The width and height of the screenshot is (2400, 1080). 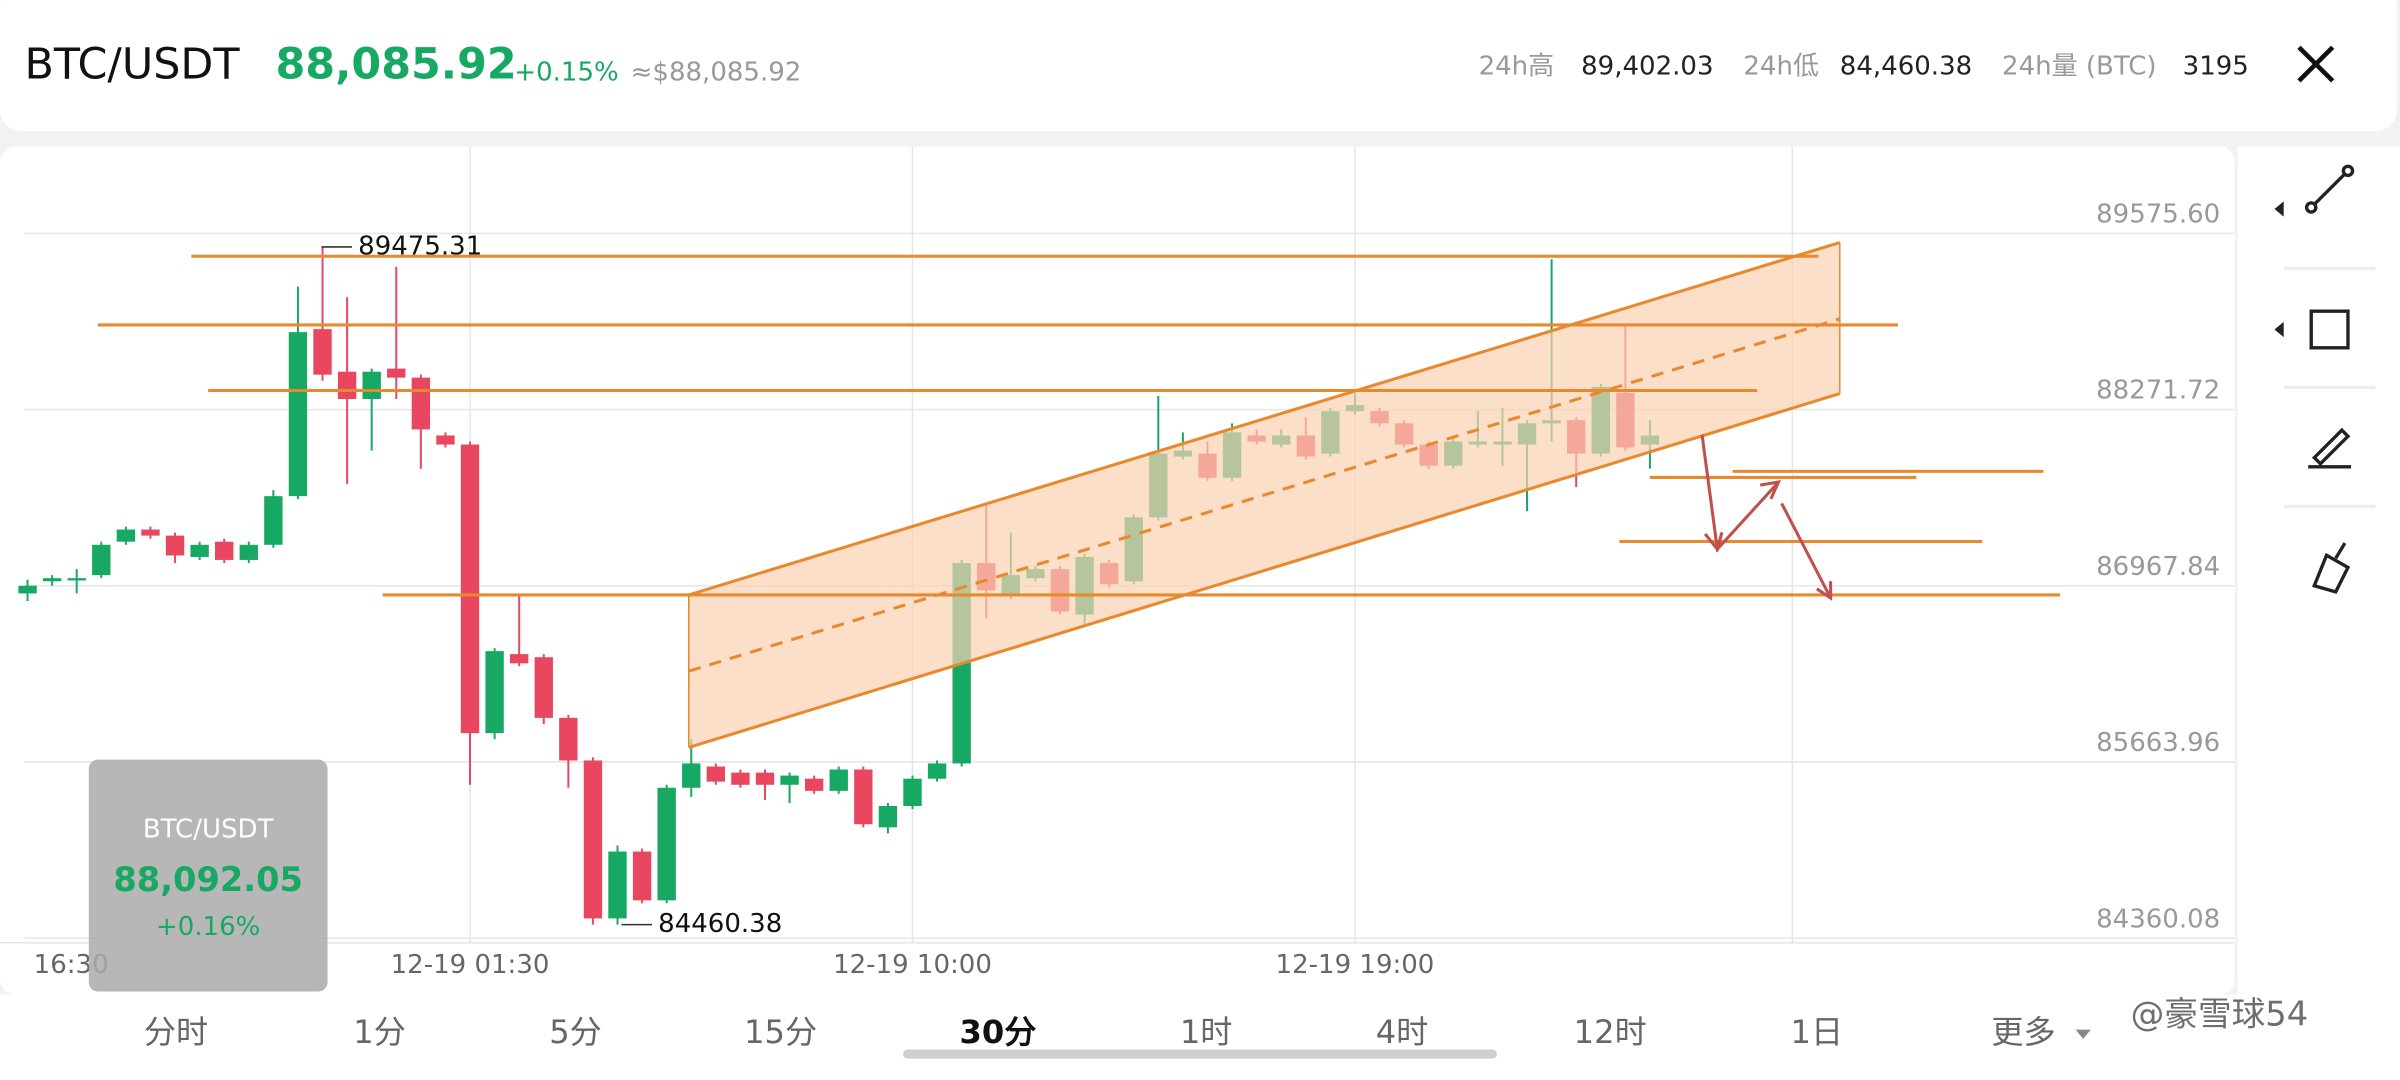 I want to click on y-tick-label: 84360.08, so click(x=2158, y=919).